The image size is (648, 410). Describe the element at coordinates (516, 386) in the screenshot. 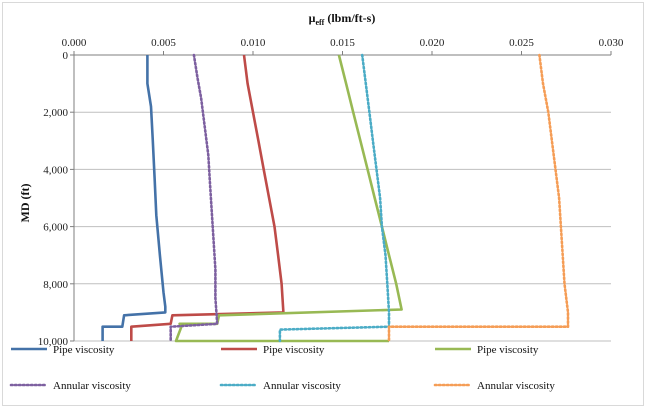

I see `legend-label-5: Annular viscosity` at that location.